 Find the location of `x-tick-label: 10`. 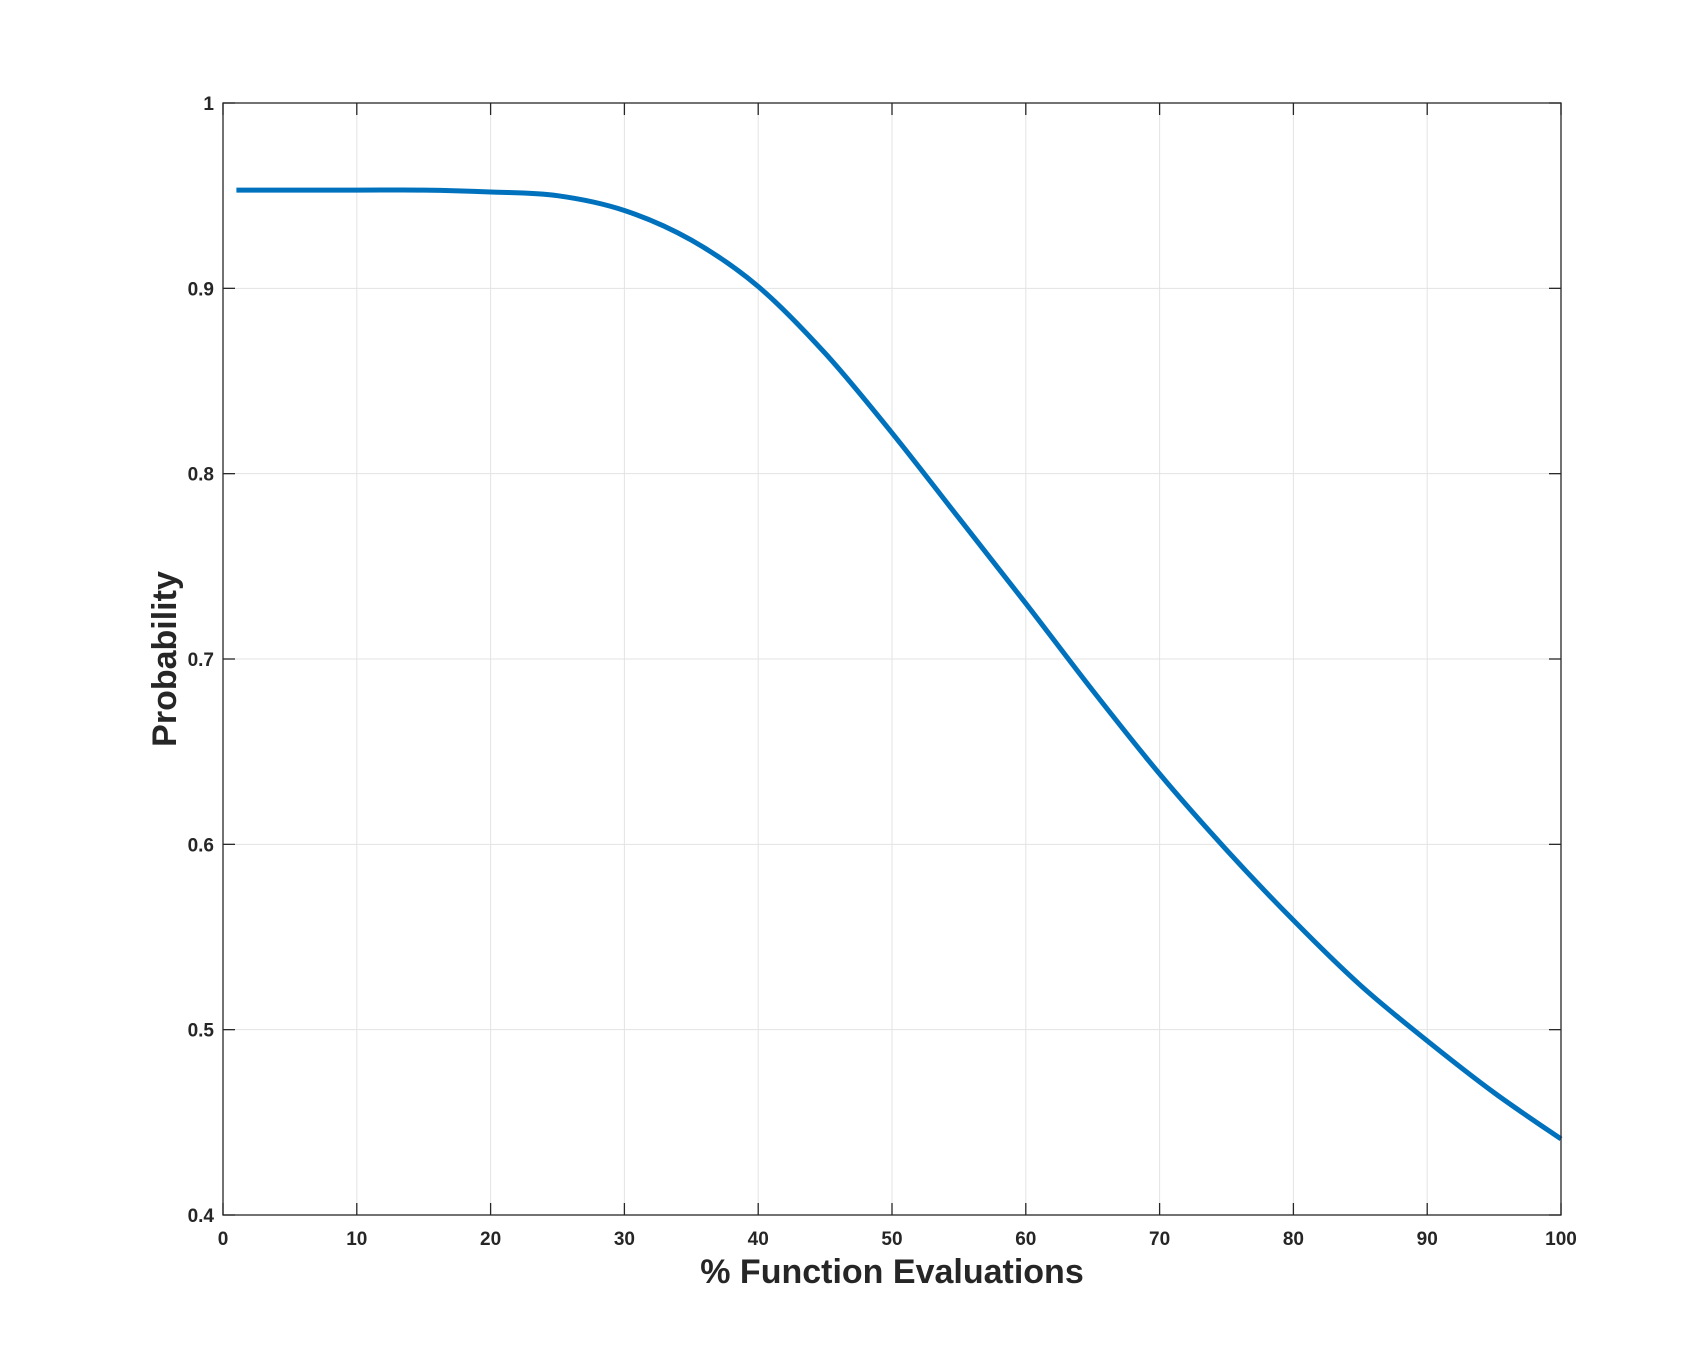

x-tick-label: 10 is located at coordinates (356, 1239).